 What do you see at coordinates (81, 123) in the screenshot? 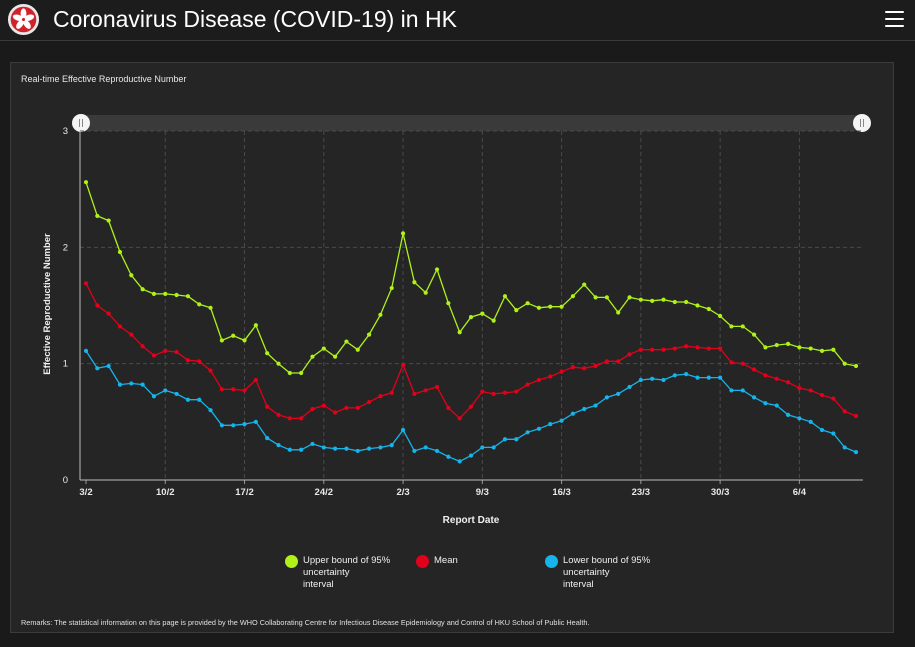
I see `range-slider-left-handle` at bounding box center [81, 123].